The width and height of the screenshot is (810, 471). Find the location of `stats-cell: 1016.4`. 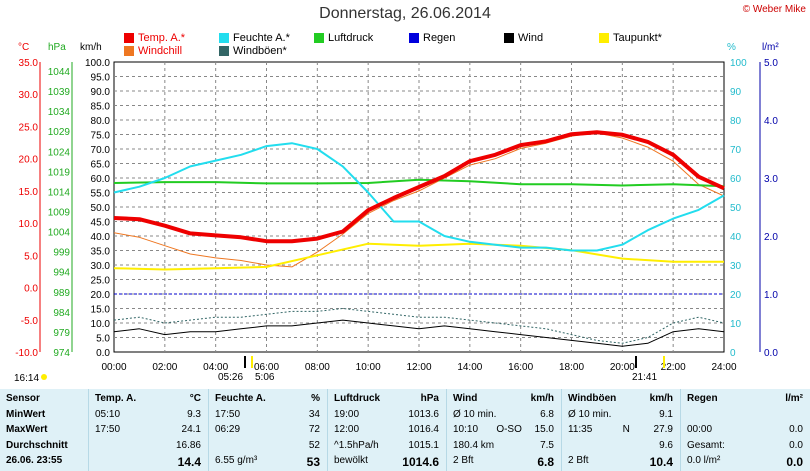

stats-cell: 1016.4 is located at coordinates (423, 429).